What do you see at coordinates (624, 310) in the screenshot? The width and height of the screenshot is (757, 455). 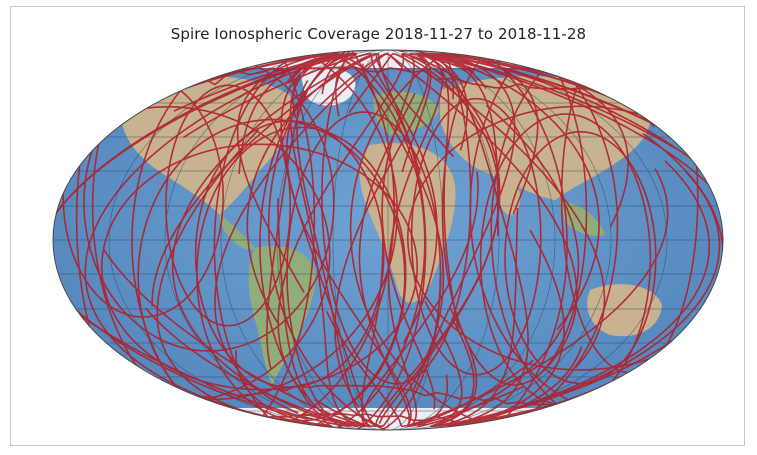 I see `australia` at bounding box center [624, 310].